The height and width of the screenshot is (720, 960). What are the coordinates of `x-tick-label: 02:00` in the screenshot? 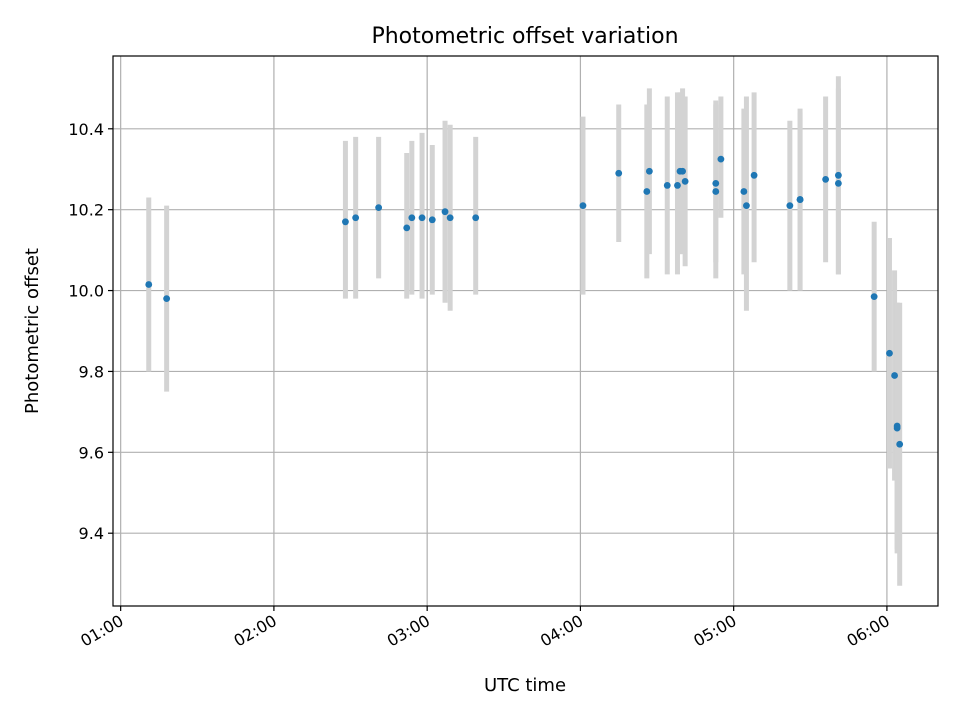 It's located at (254, 631).